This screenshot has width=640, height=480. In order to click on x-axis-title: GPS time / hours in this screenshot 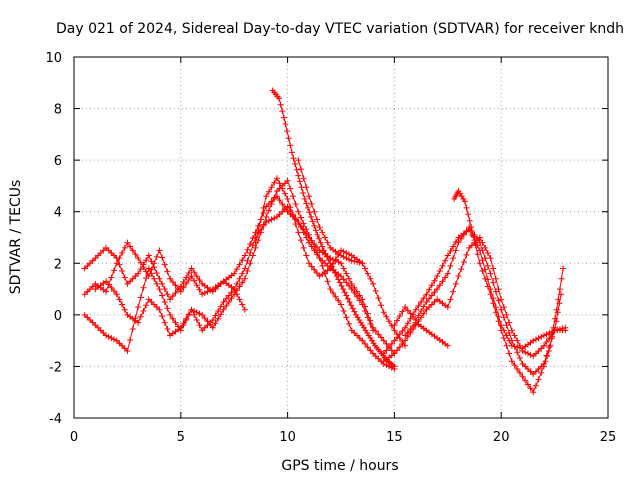, I will do `click(339, 466)`.